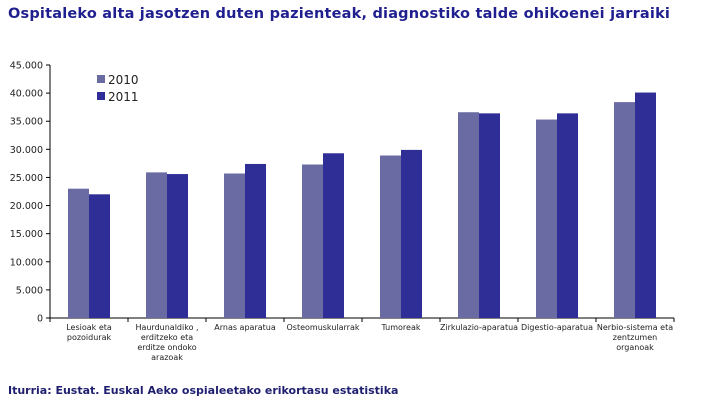  I want to click on y-tick-label: 15.000, so click(26, 234).